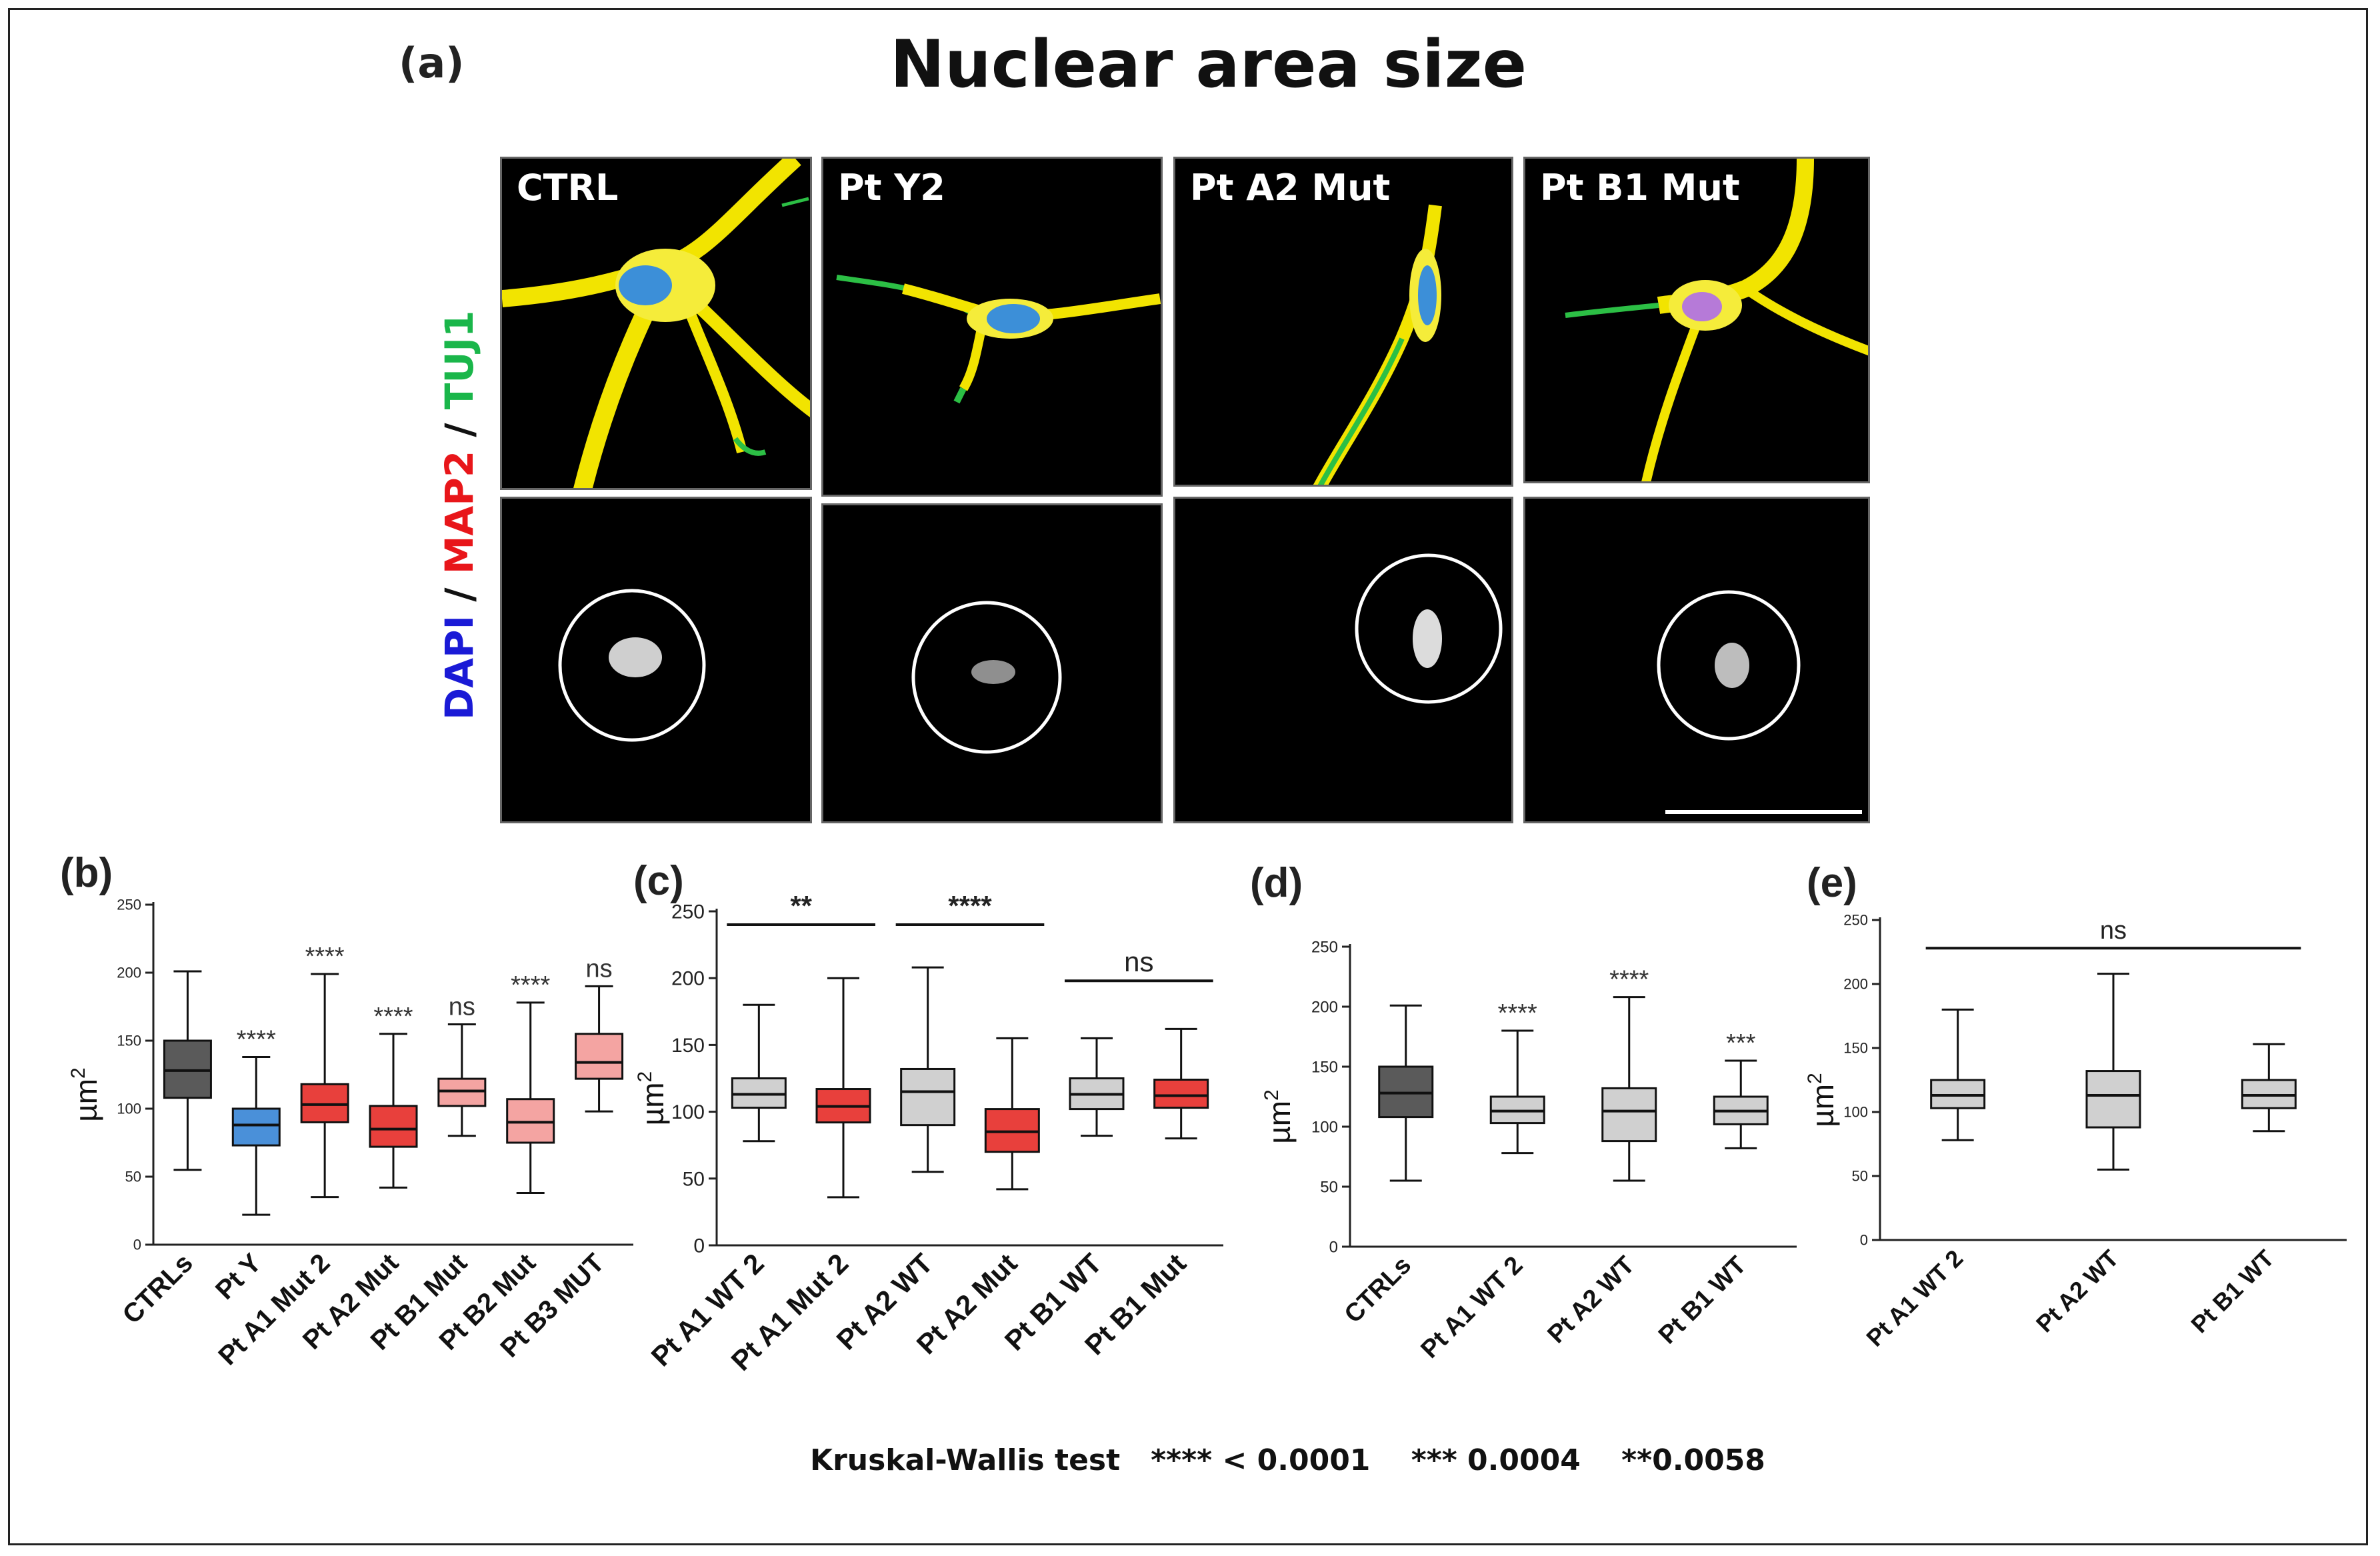 The height and width of the screenshot is (1556, 2380). Describe the element at coordinates (1377, 344) in the screenshot. I see `neuron-pta2-drawing` at that location.